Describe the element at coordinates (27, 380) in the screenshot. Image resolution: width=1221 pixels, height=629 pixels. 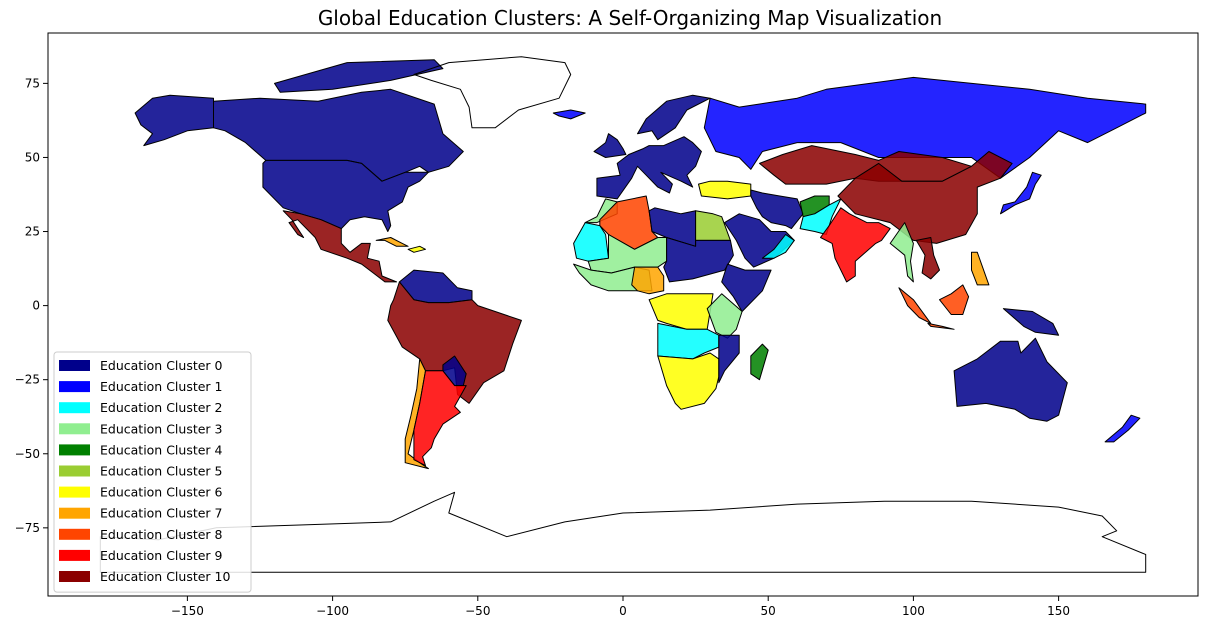
I see `y-tick-label: −25` at that location.